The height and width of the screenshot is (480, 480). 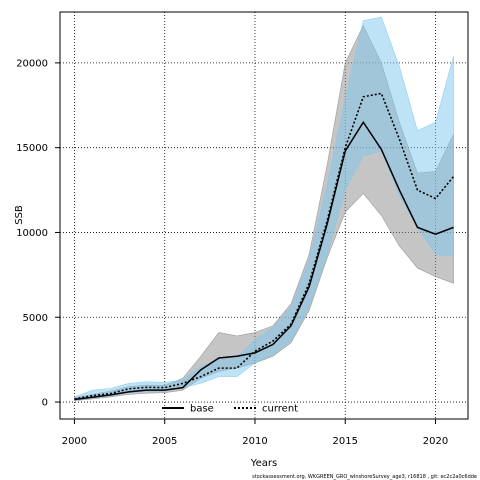 I want to click on x-tick-label: 2000, so click(x=74, y=441).